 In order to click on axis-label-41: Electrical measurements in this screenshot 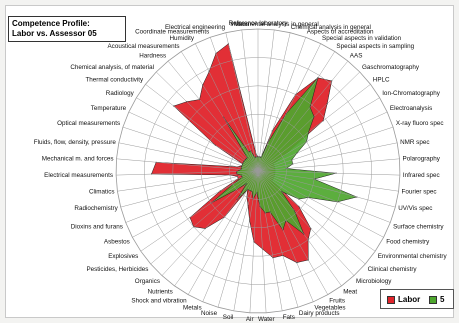, I will do `click(78, 175)`.